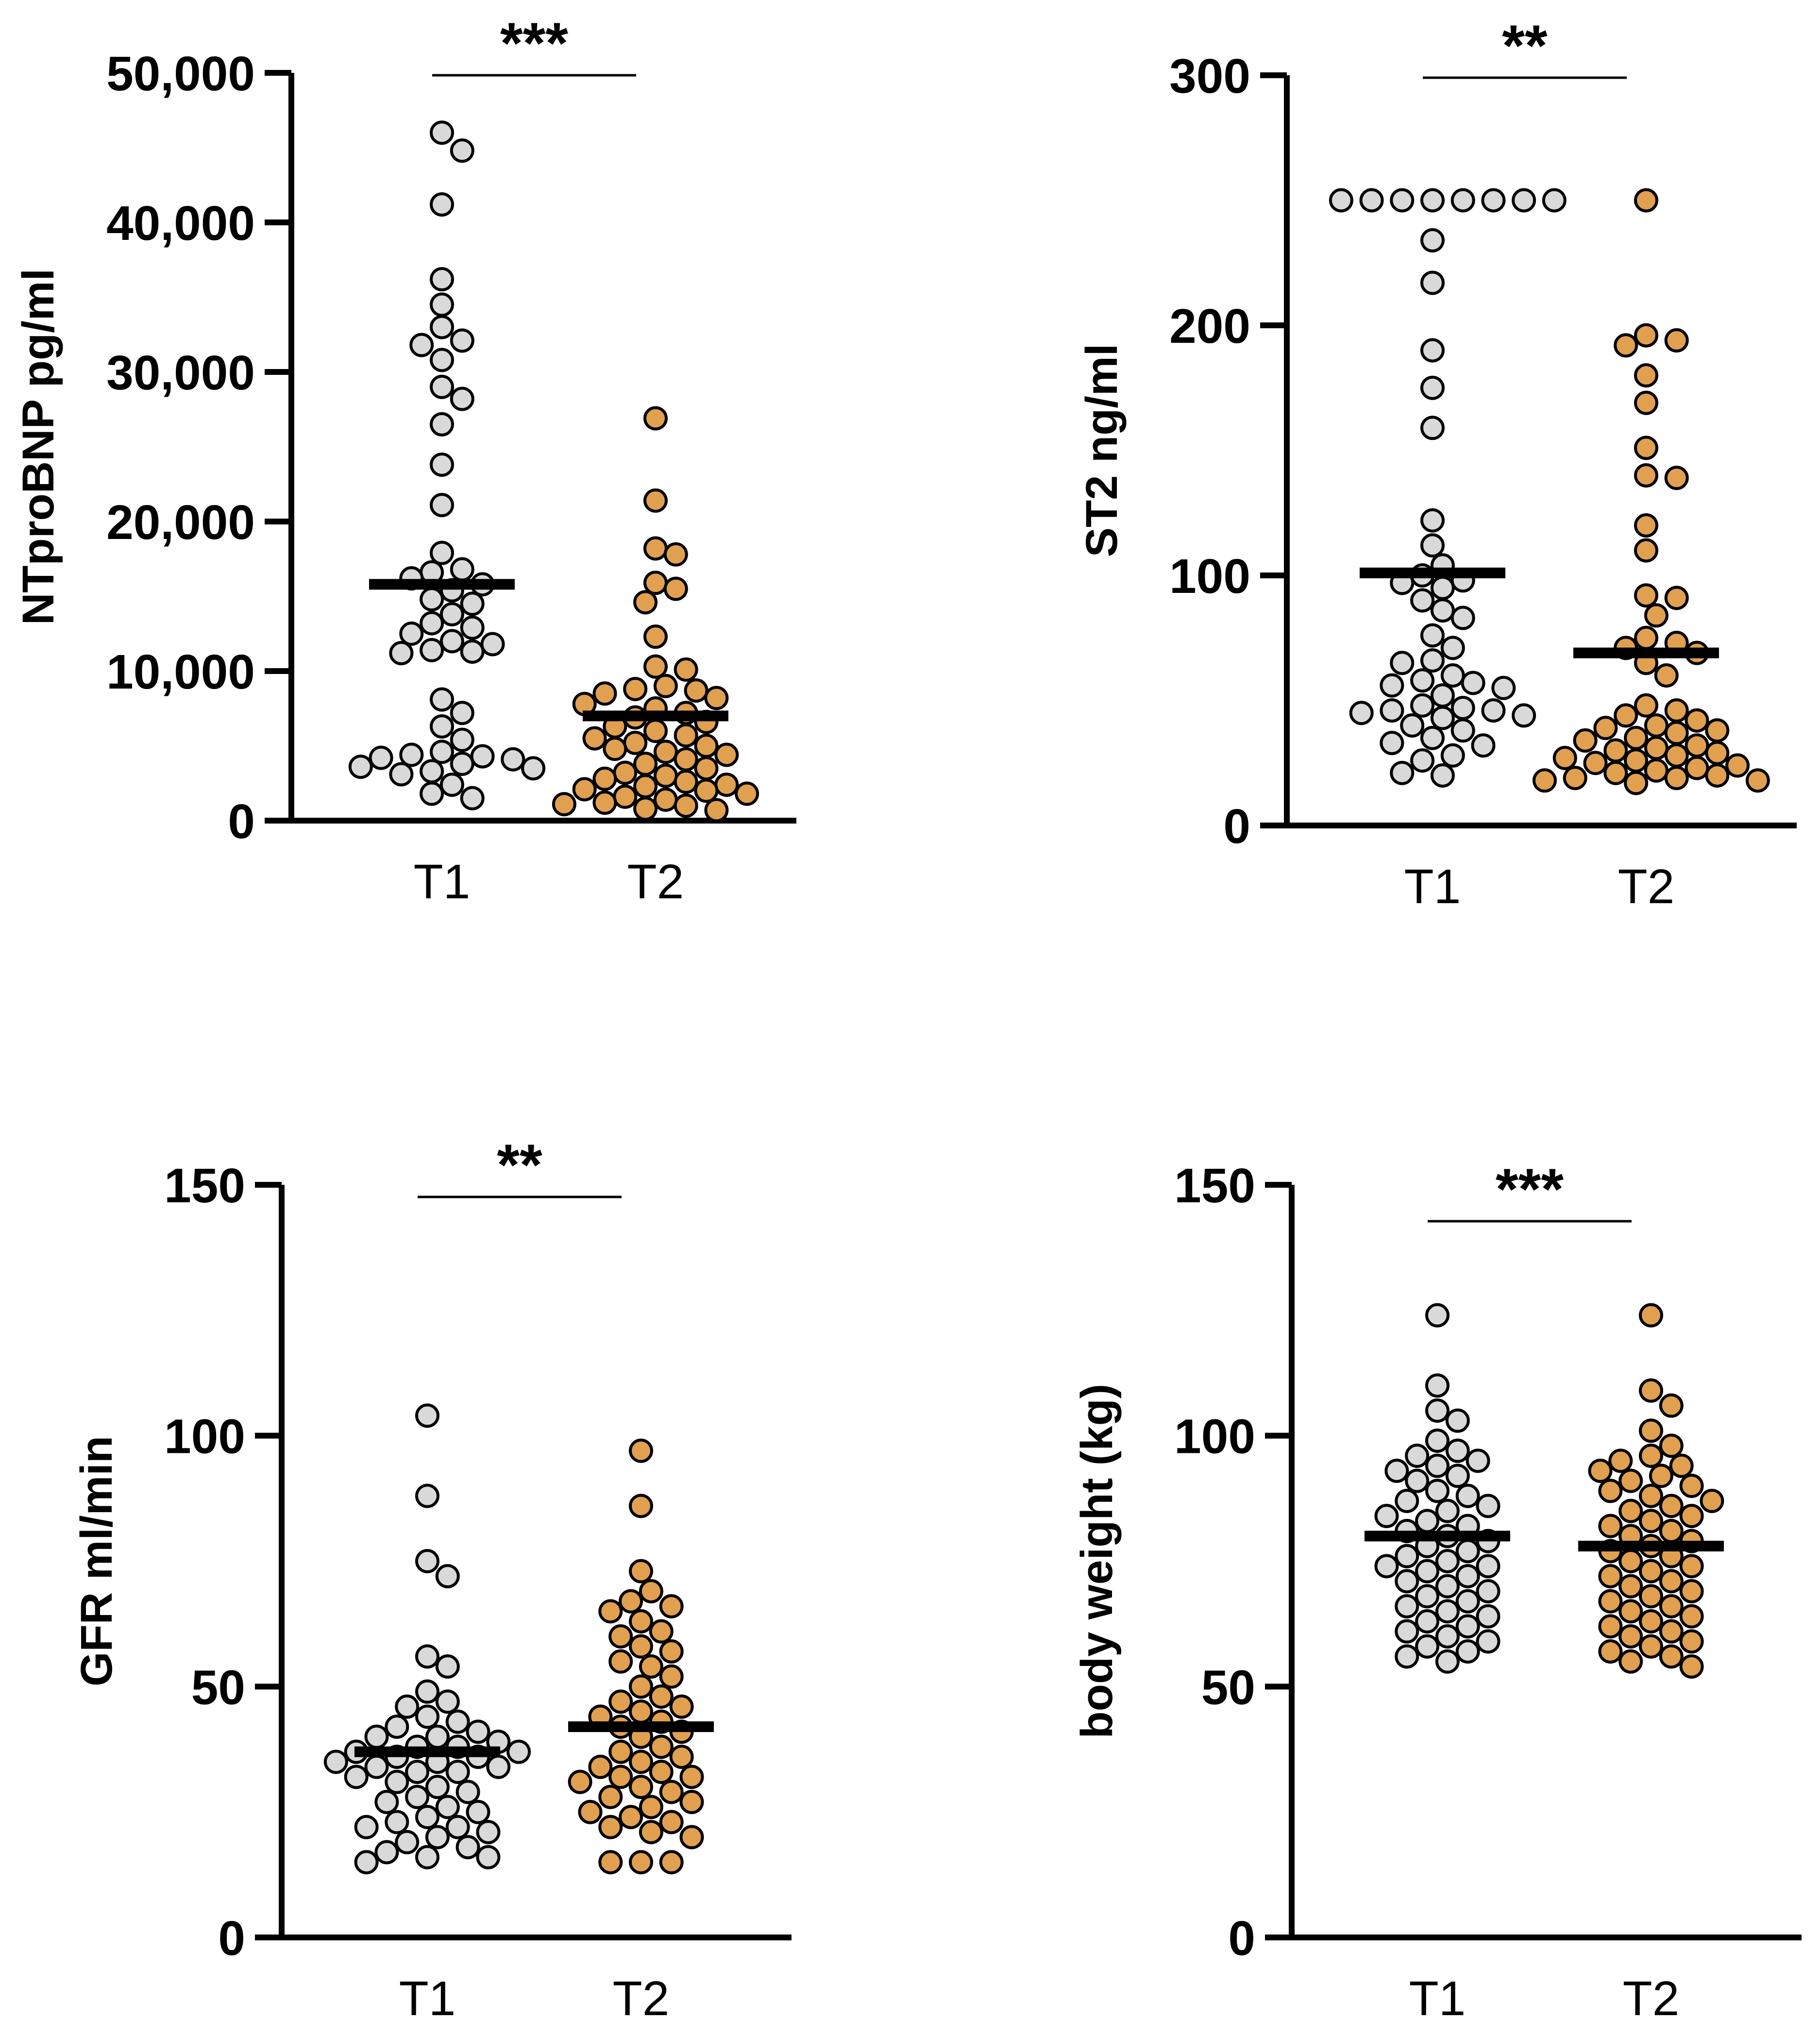 The height and width of the screenshot is (2037, 1820). Describe the element at coordinates (1437, 1998) in the screenshot. I see `body-weight-xtick-label-t1: T1` at that location.